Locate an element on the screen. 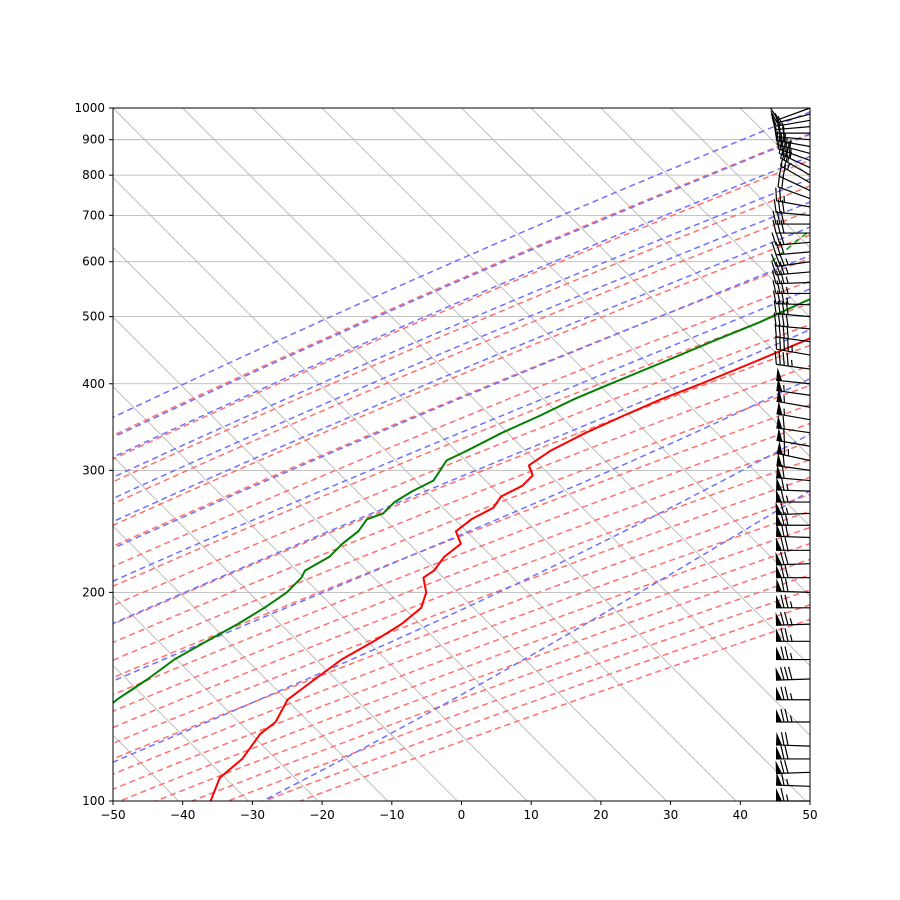 The height and width of the screenshot is (900, 900). y-tick-label: 500 is located at coordinates (93, 317).